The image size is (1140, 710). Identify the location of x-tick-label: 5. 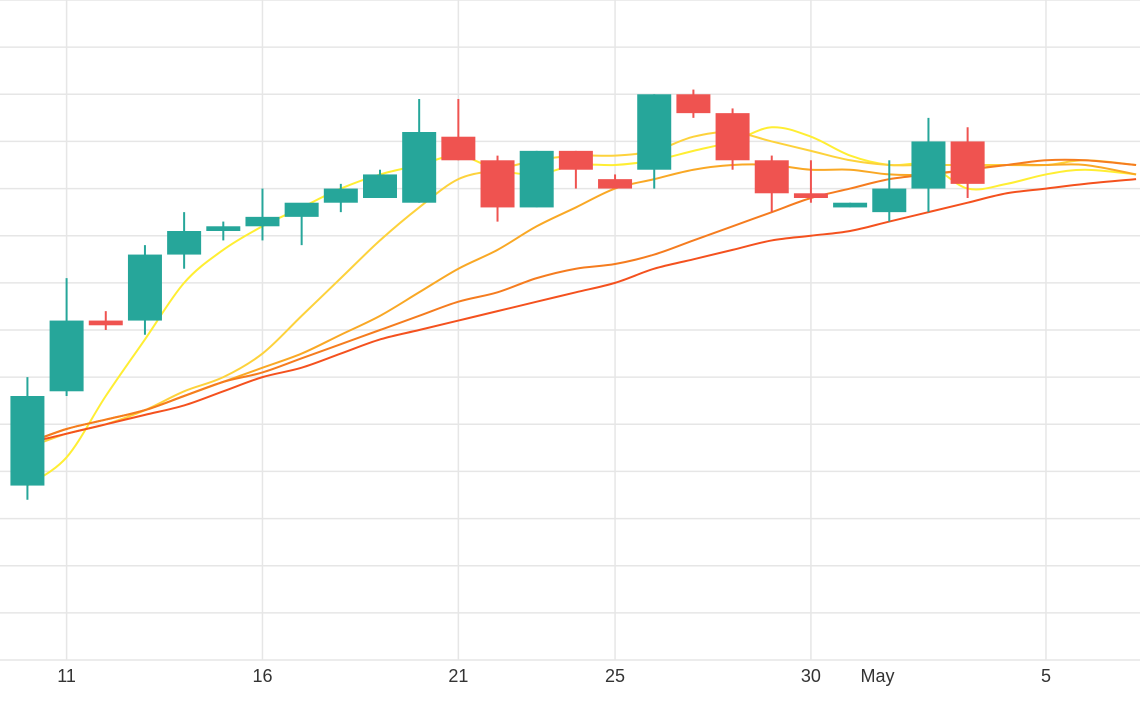
(1046, 676).